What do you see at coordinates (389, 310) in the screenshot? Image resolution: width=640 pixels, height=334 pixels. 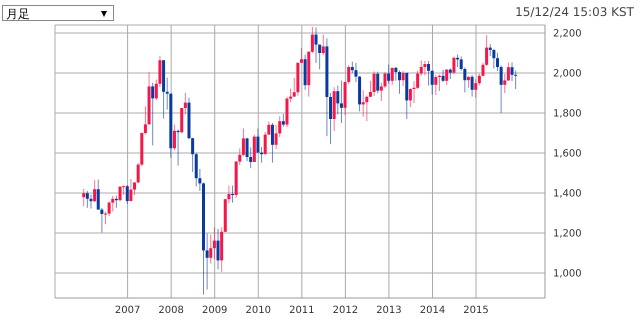 I see `x-tick-label: 2013` at bounding box center [389, 310].